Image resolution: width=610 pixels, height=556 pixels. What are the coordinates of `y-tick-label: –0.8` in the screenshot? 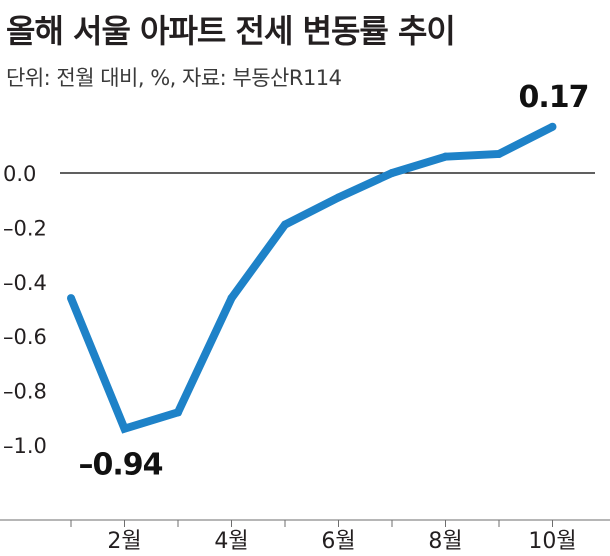 It's located at (25, 392).